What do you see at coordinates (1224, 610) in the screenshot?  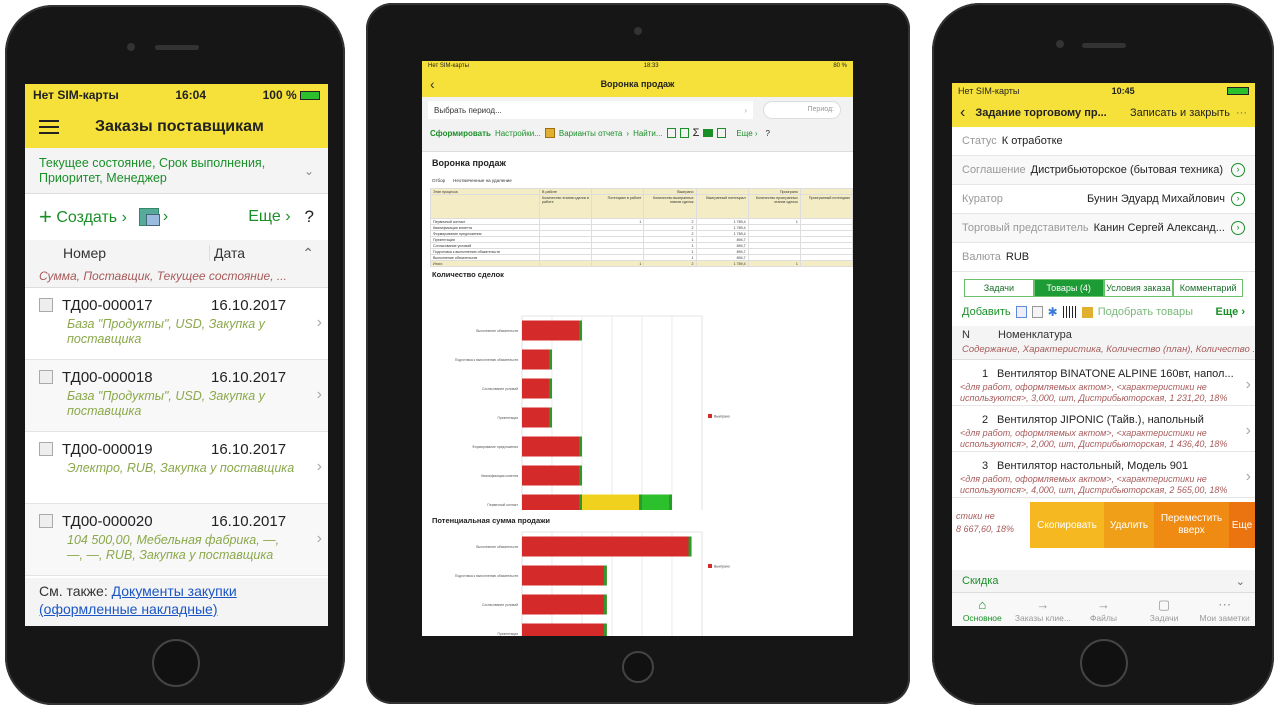 I see `bottom-tab-4: ⋯ Мои заметки` at bounding box center [1224, 610].